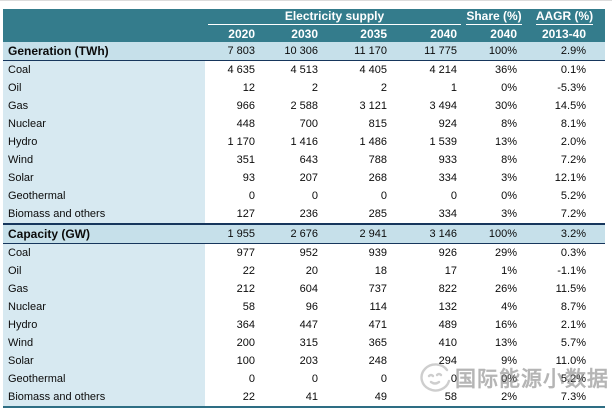 Image resolution: width=612 pixels, height=411 pixels. Describe the element at coordinates (494, 289) in the screenshot. I see `value-cell: 26%` at that location.